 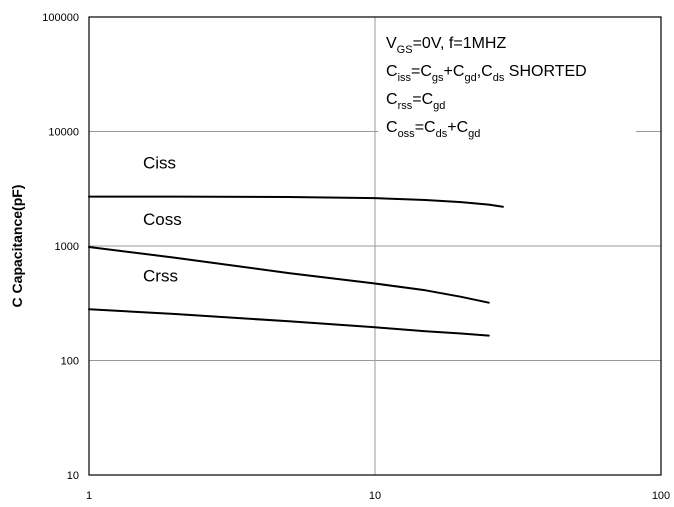 I want to click on annotation-text: SHORTED, so click(x=545, y=71).